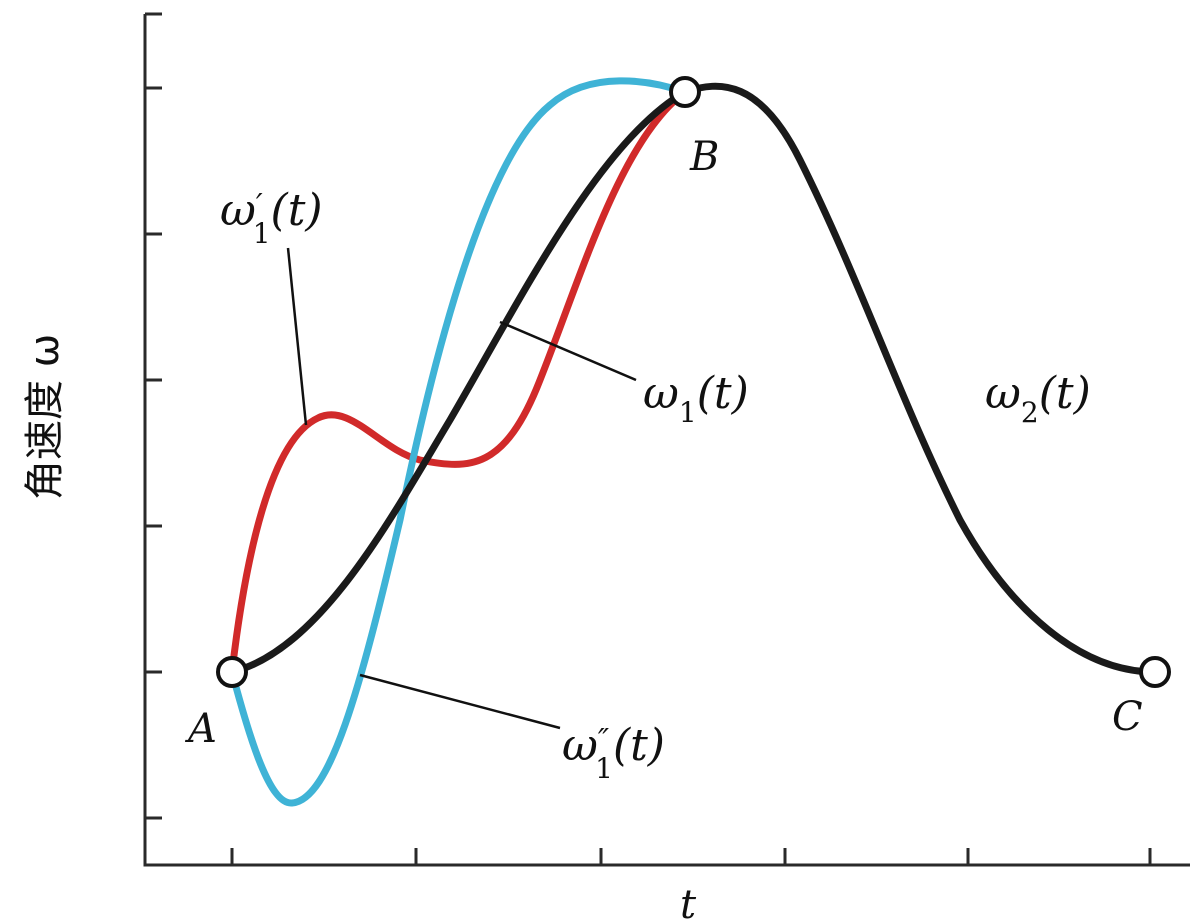 This screenshot has width=1200, height=923. I want to click on label-omega2: ω2(t), so click(1038, 398).